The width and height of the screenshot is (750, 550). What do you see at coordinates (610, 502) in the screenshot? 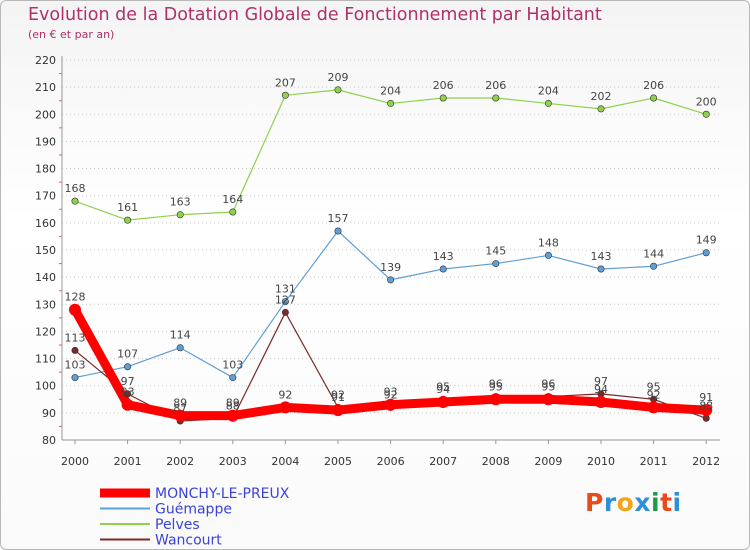
I see `logo-letter: r` at bounding box center [610, 502].